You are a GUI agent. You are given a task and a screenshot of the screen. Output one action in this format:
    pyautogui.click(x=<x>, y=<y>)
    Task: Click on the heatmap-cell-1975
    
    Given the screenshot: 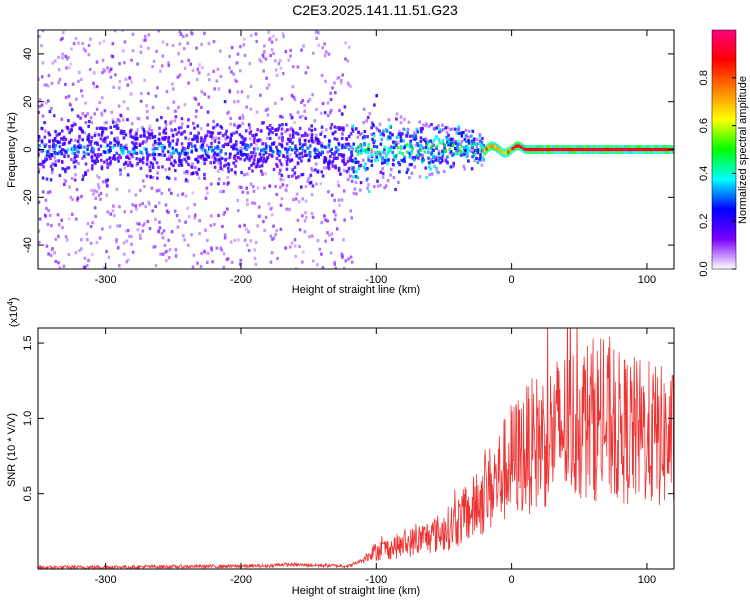 What is the action you would take?
    pyautogui.click(x=361, y=165)
    